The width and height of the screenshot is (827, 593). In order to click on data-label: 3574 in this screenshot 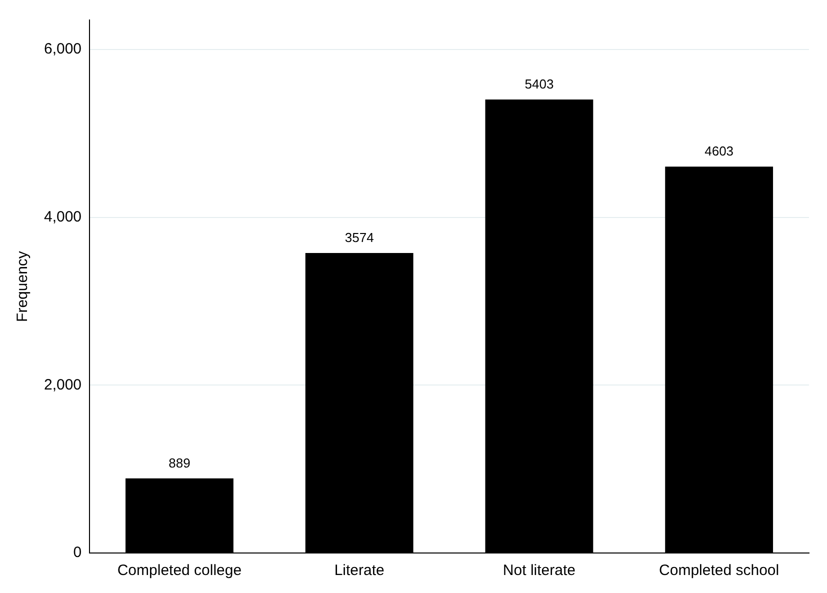, I will do `click(359, 238)`.